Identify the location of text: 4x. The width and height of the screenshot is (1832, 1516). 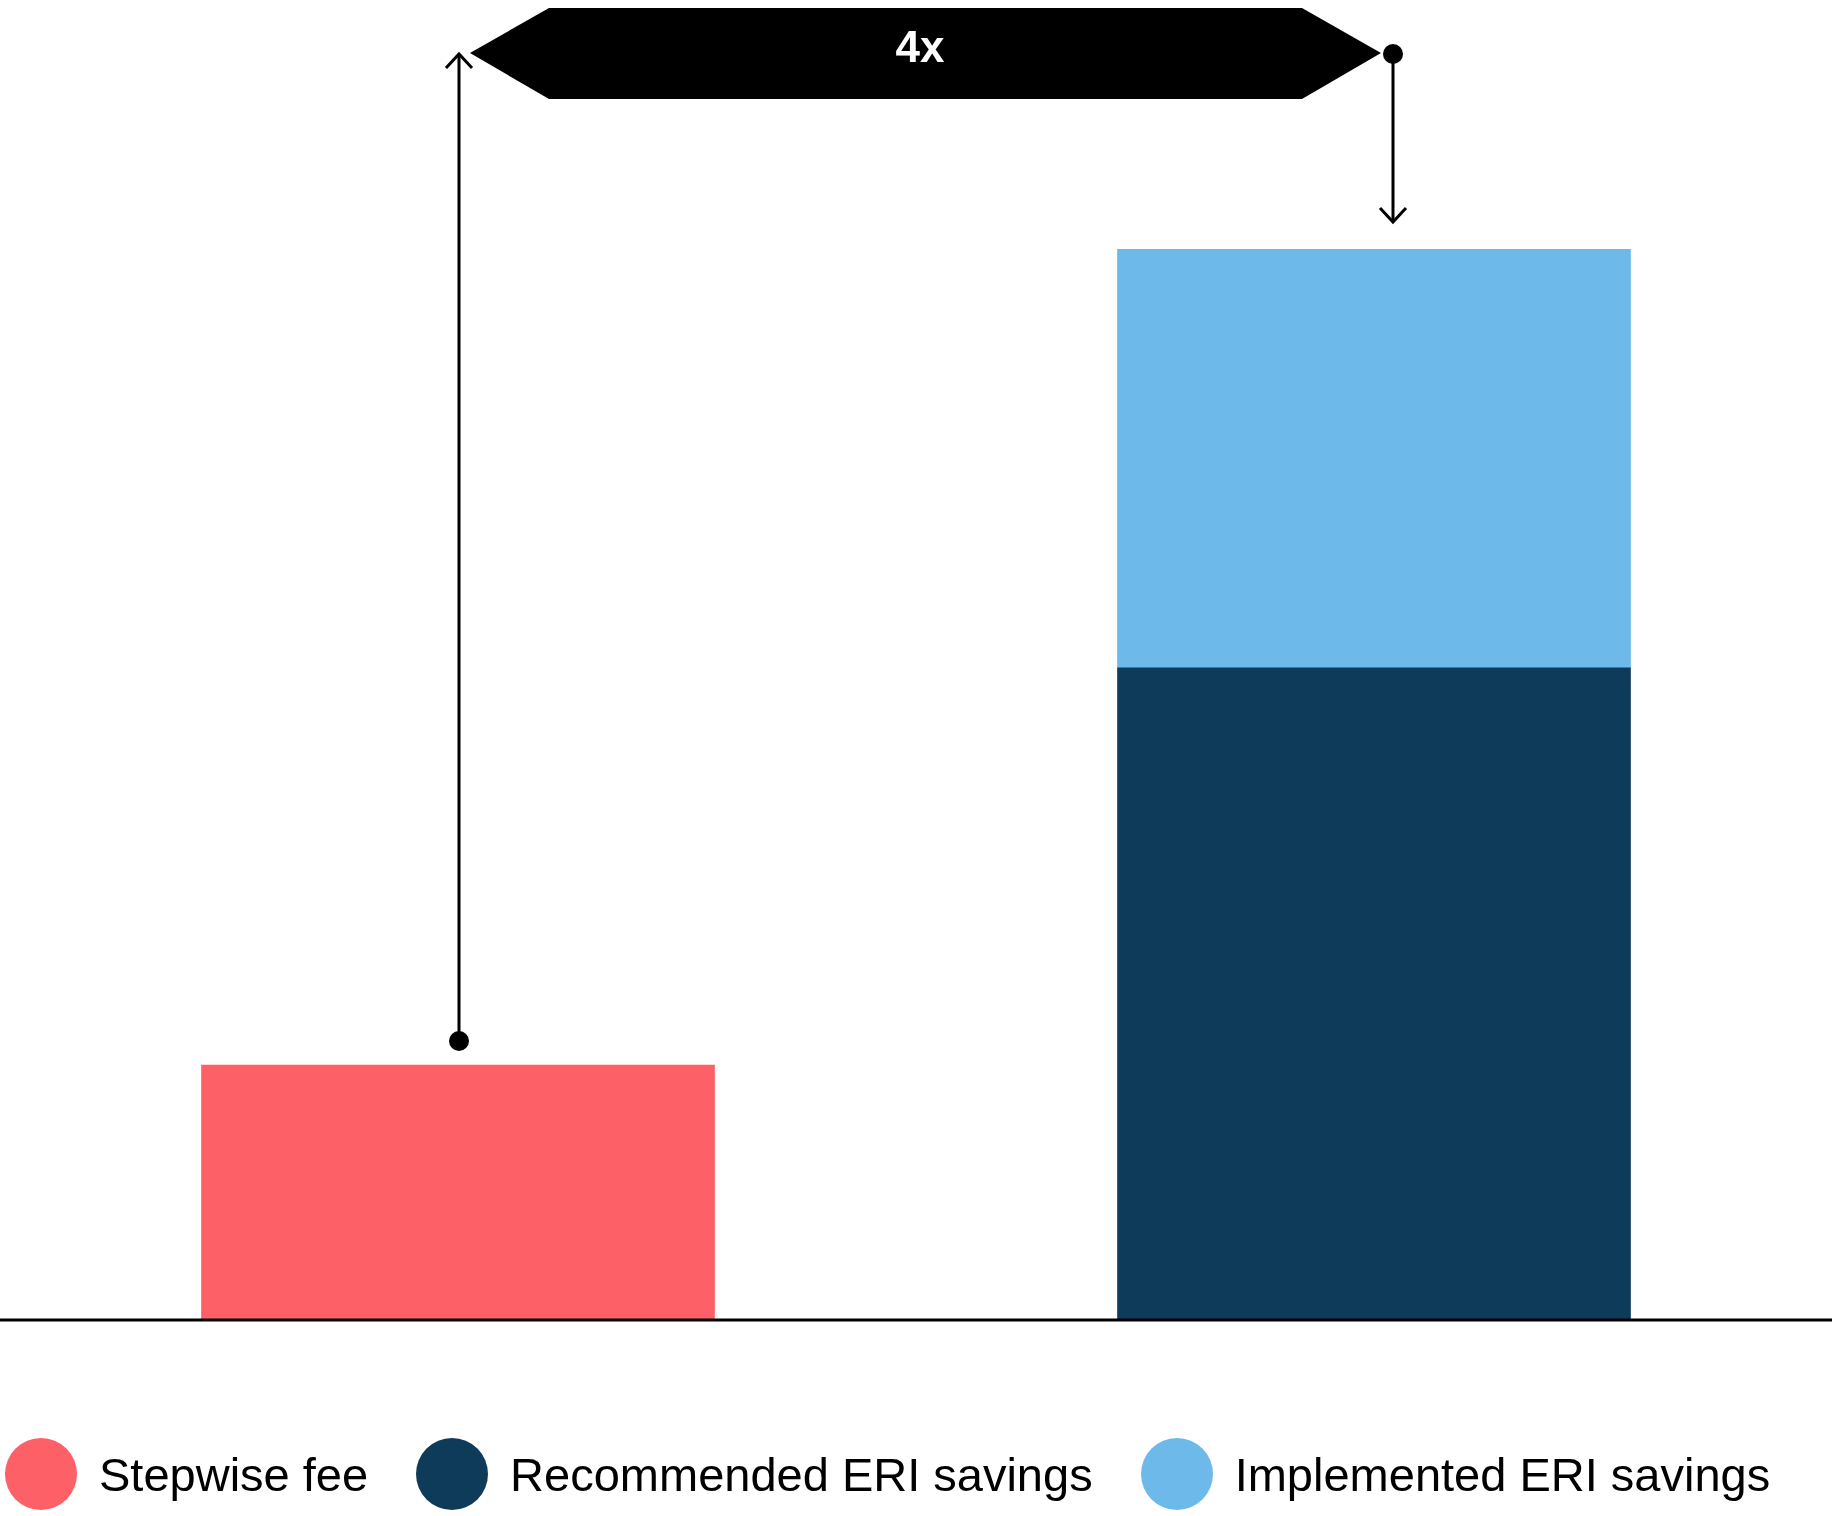
(920, 47).